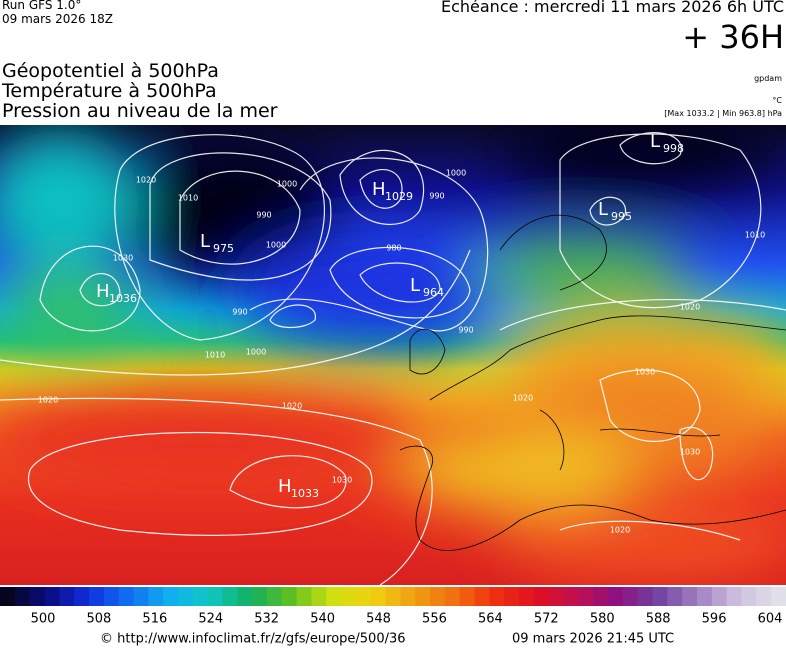 This screenshot has width=786, height=648. I want to click on field-label: Géopotentiel à 500hPa, so click(110, 71).